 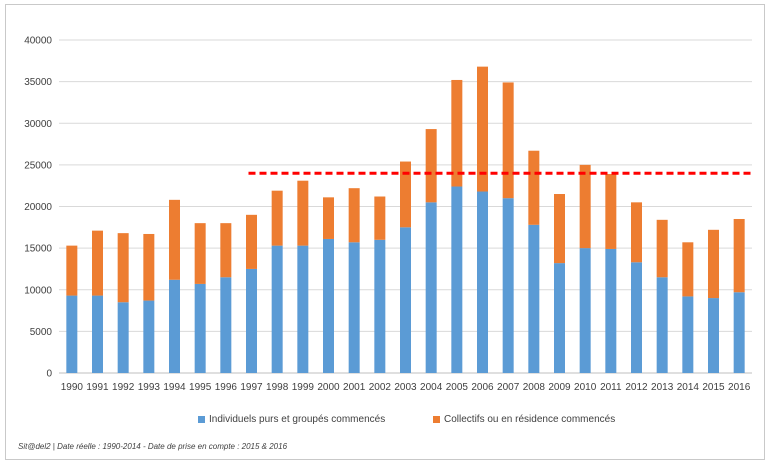 I want to click on bar-individuels-1999, so click(x=303, y=309).